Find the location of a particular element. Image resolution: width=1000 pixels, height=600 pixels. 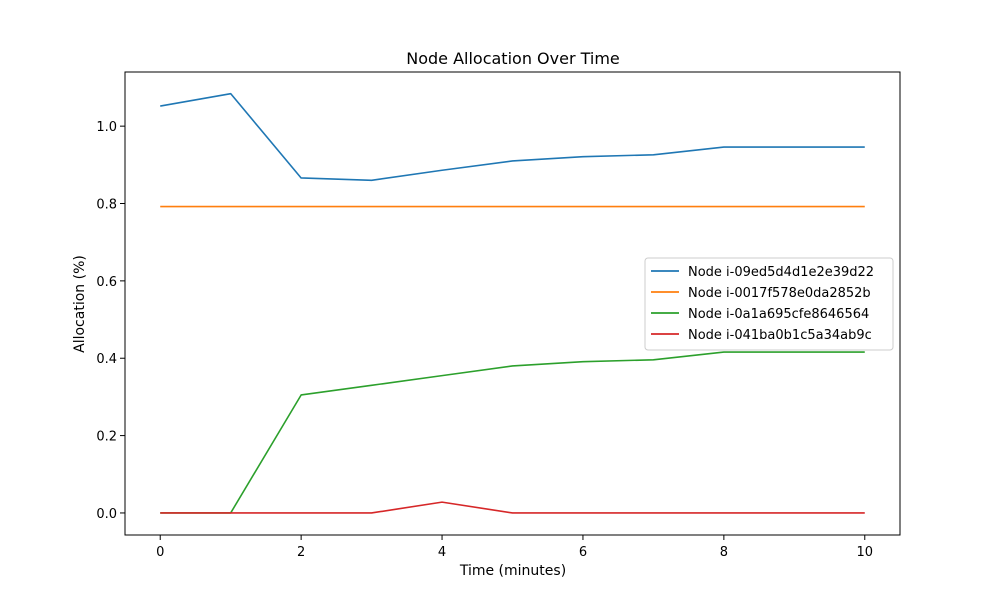

x-tick-label: 10 is located at coordinates (864, 552).